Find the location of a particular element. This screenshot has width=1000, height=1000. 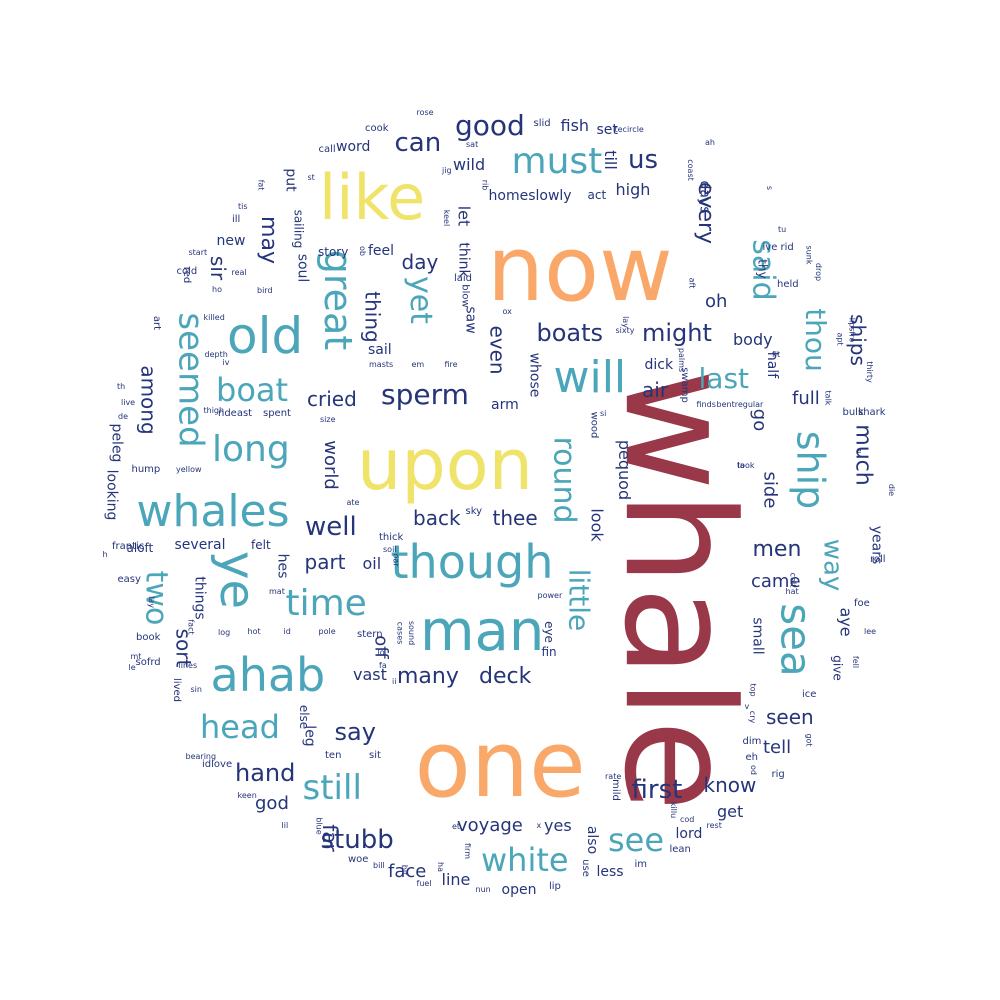

word-till: till is located at coordinates (610, 160).